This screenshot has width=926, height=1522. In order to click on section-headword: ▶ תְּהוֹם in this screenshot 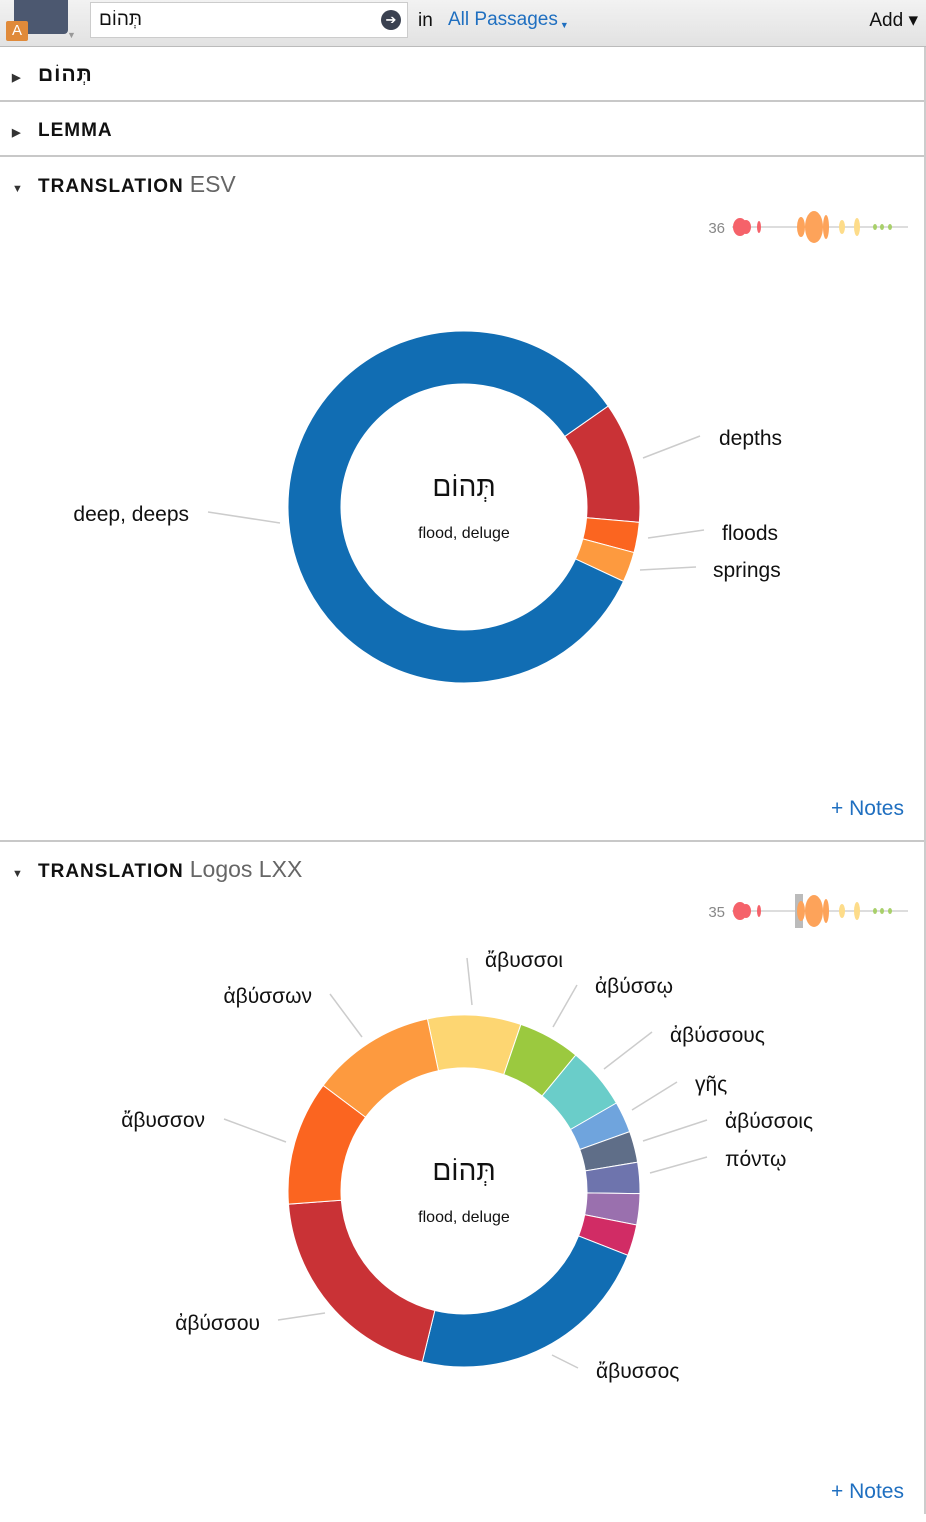, I will do `click(463, 74)`.